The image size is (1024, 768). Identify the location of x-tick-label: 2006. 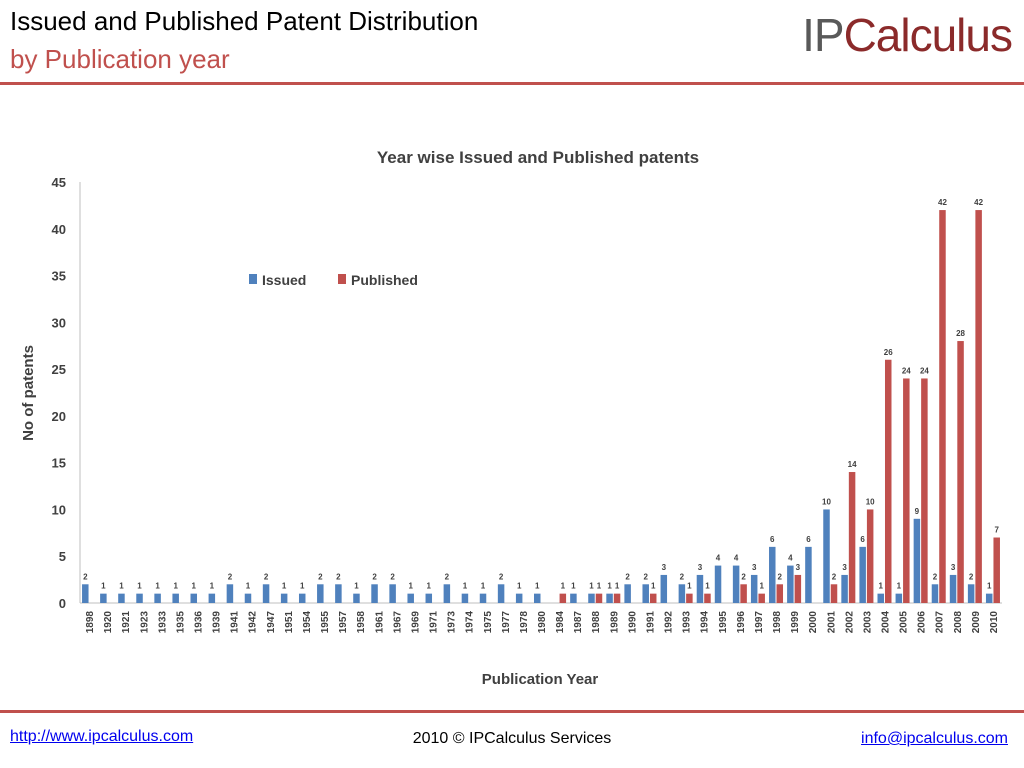
(922, 622).